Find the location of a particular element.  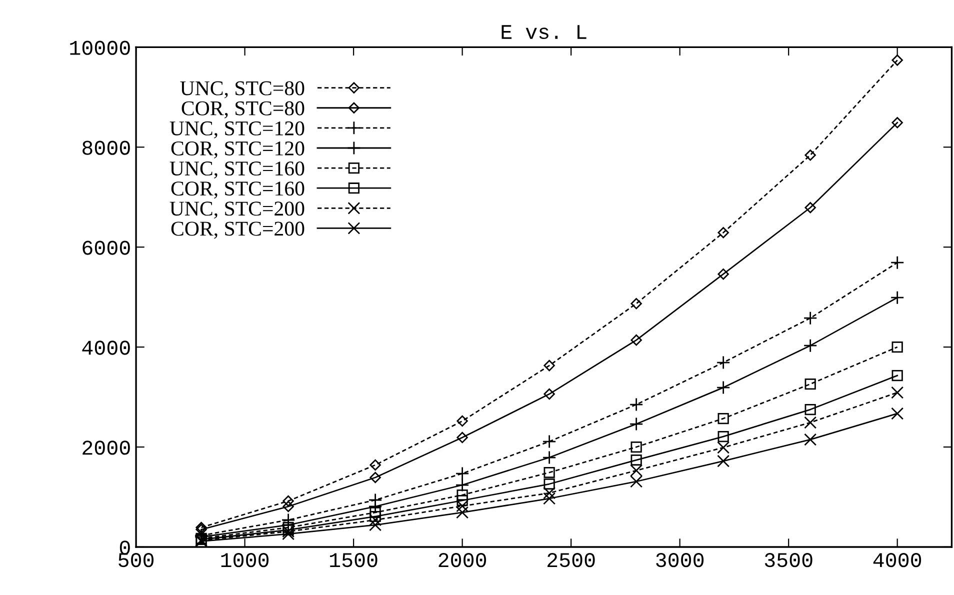

x-tick-label: 500 is located at coordinates (136, 560).